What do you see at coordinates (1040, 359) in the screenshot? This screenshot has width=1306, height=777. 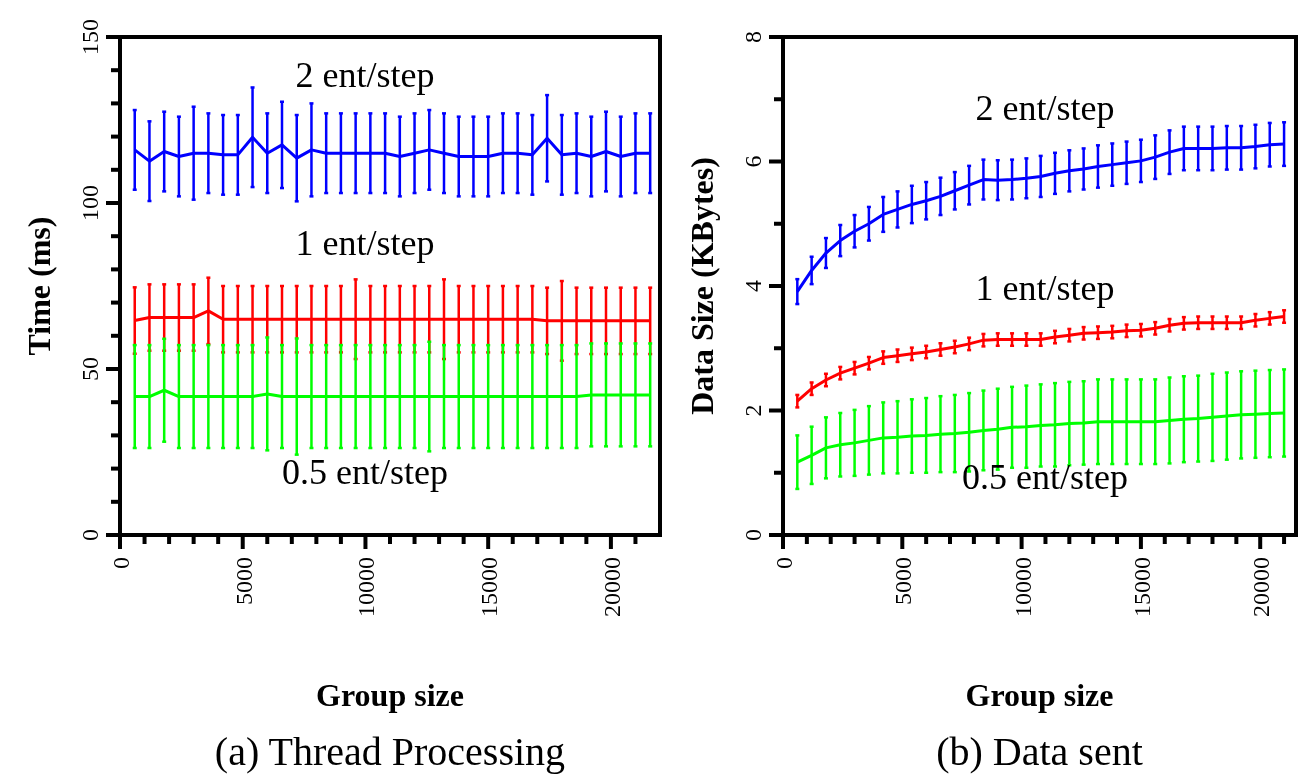 I see `line-series` at bounding box center [1040, 359].